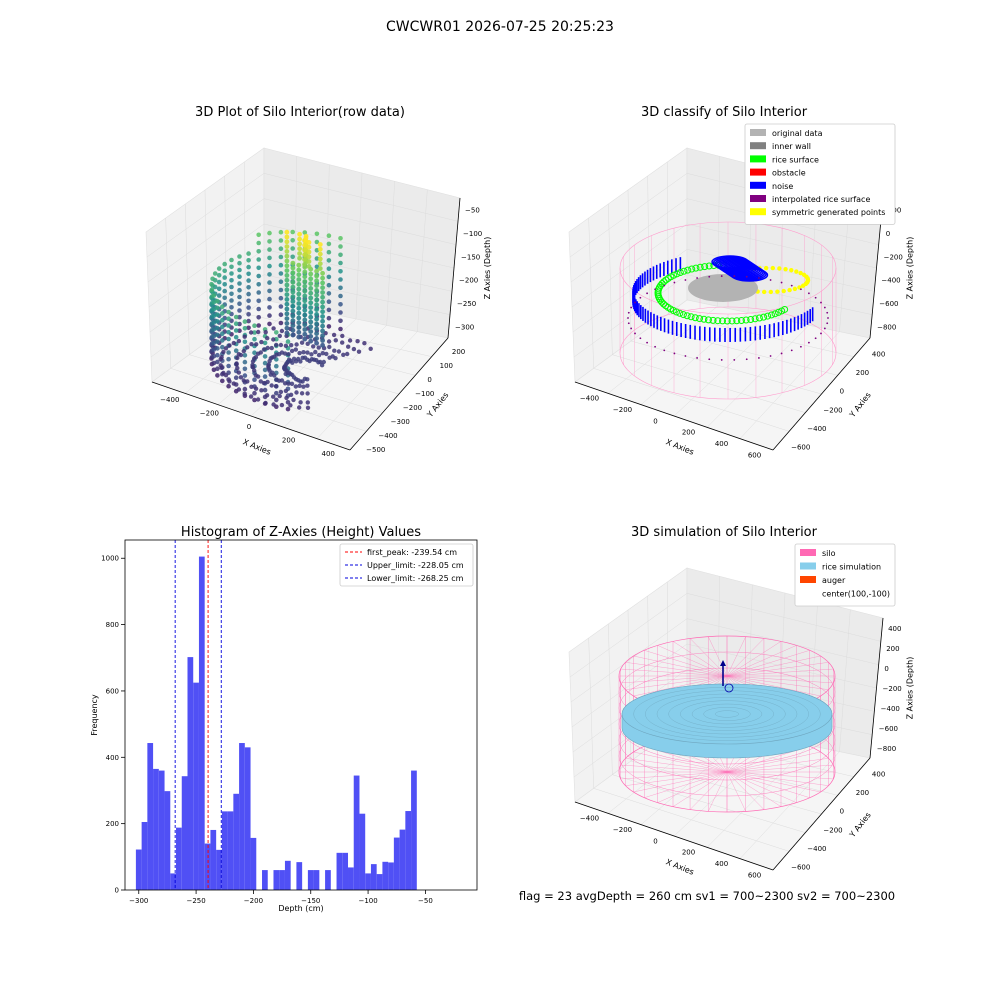 The width and height of the screenshot is (1000, 1000). Describe the element at coordinates (886, 327) in the screenshot. I see `z-tick-label: −800` at that location.